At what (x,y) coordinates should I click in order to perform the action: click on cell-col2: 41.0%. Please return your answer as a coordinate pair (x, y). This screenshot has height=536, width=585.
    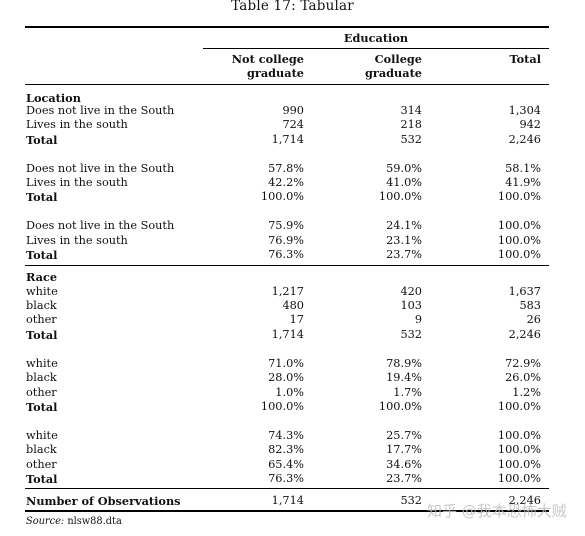
    Looking at the image, I should click on (404, 182).